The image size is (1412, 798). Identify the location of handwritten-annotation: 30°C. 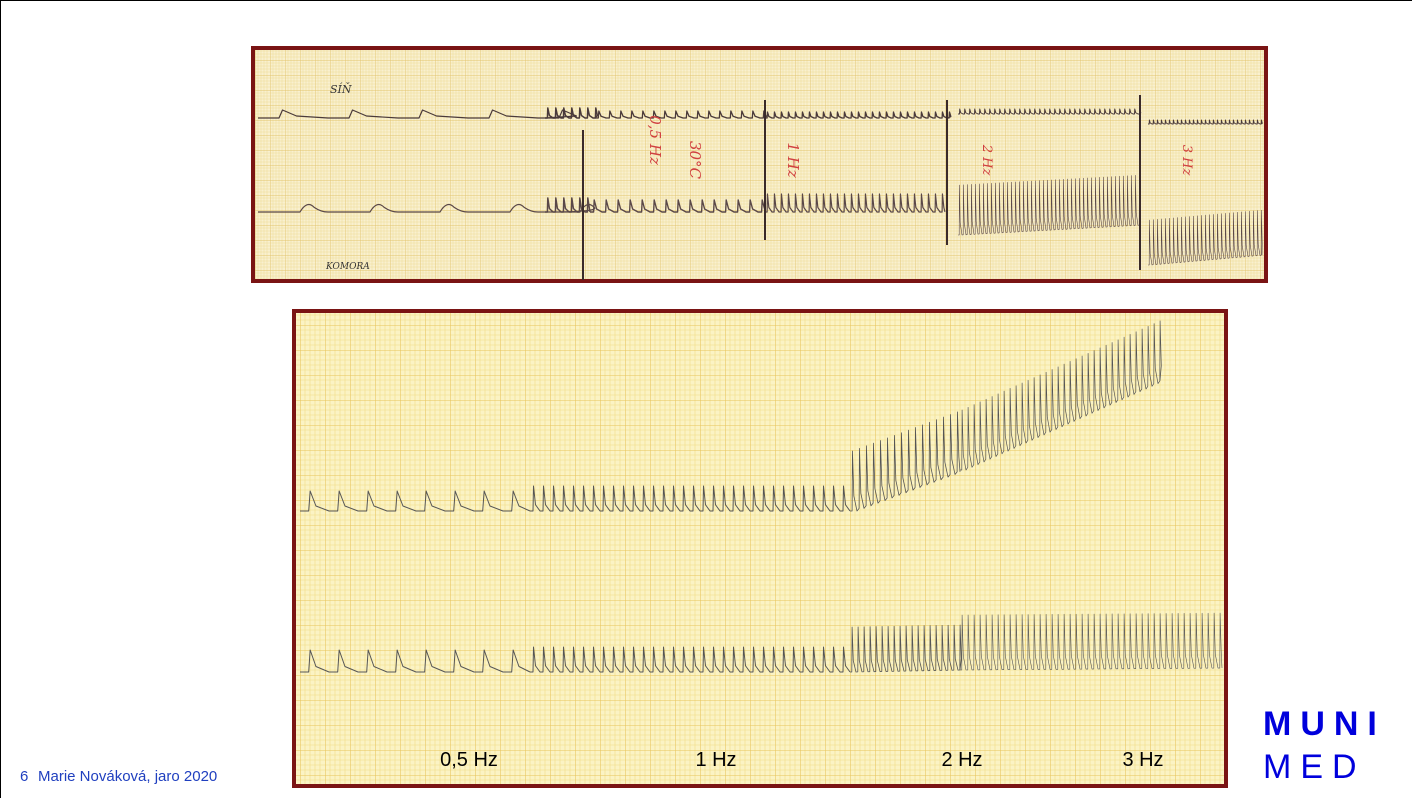
(695, 160).